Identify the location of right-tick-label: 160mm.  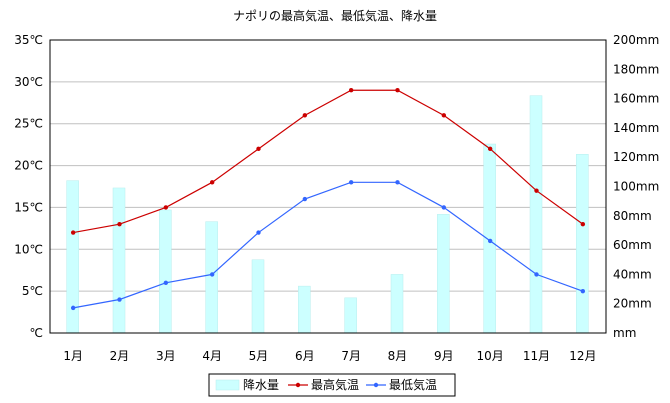
(636, 99).